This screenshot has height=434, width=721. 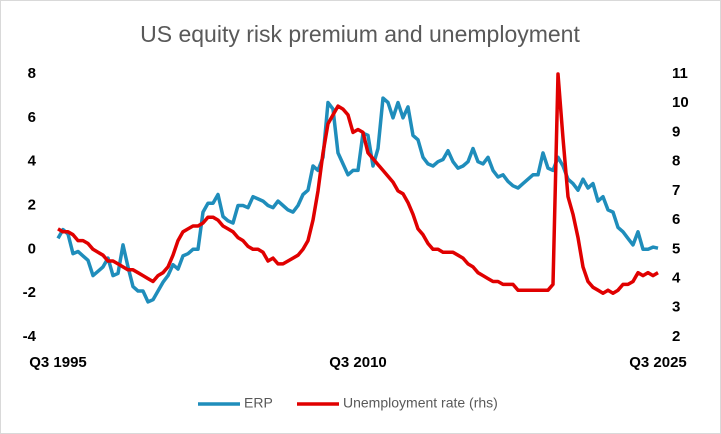 What do you see at coordinates (676, 248) in the screenshot?
I see `y2-tick-label: 5` at bounding box center [676, 248].